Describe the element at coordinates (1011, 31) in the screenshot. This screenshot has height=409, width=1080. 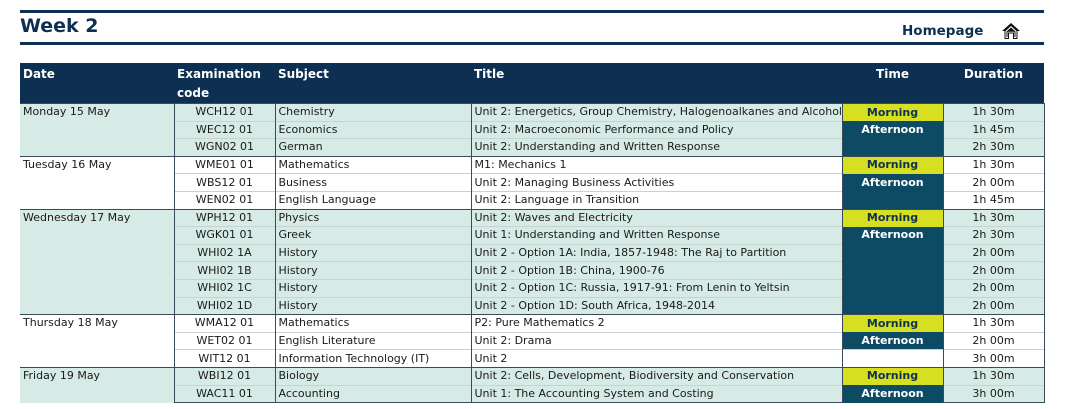
I see `house-icon` at that location.